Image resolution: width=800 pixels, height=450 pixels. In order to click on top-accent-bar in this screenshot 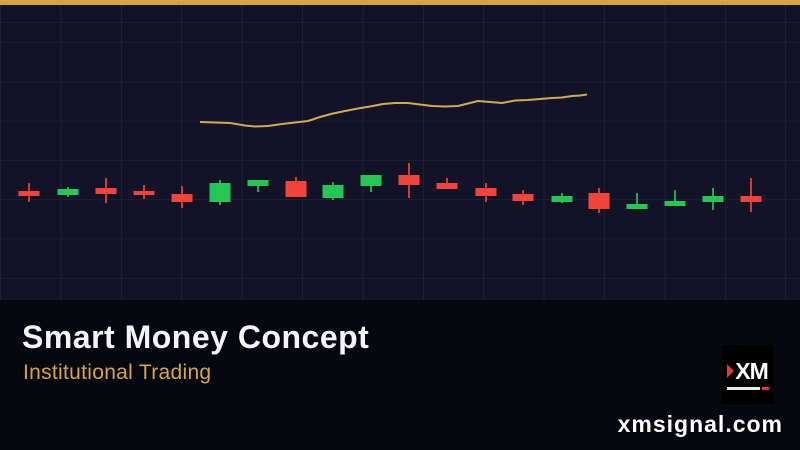, I will do `click(400, 2)`.